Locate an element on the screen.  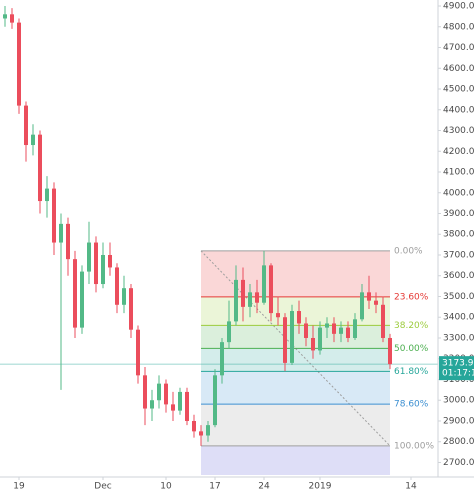
y-tick-label: 4600.00 is located at coordinates (458, 69).